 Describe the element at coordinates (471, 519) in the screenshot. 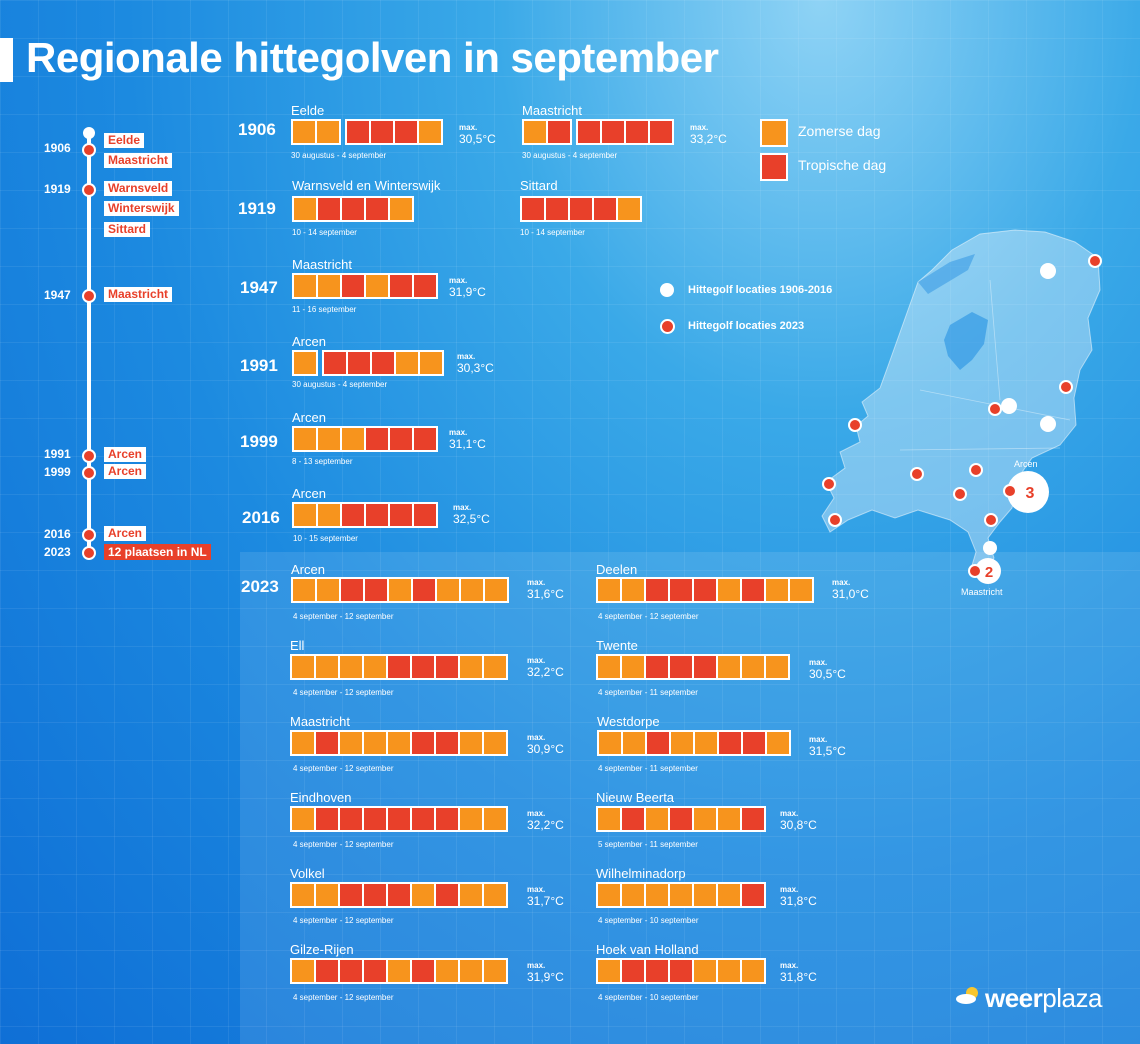

I see `event-max-temp: 32,5°C` at that location.